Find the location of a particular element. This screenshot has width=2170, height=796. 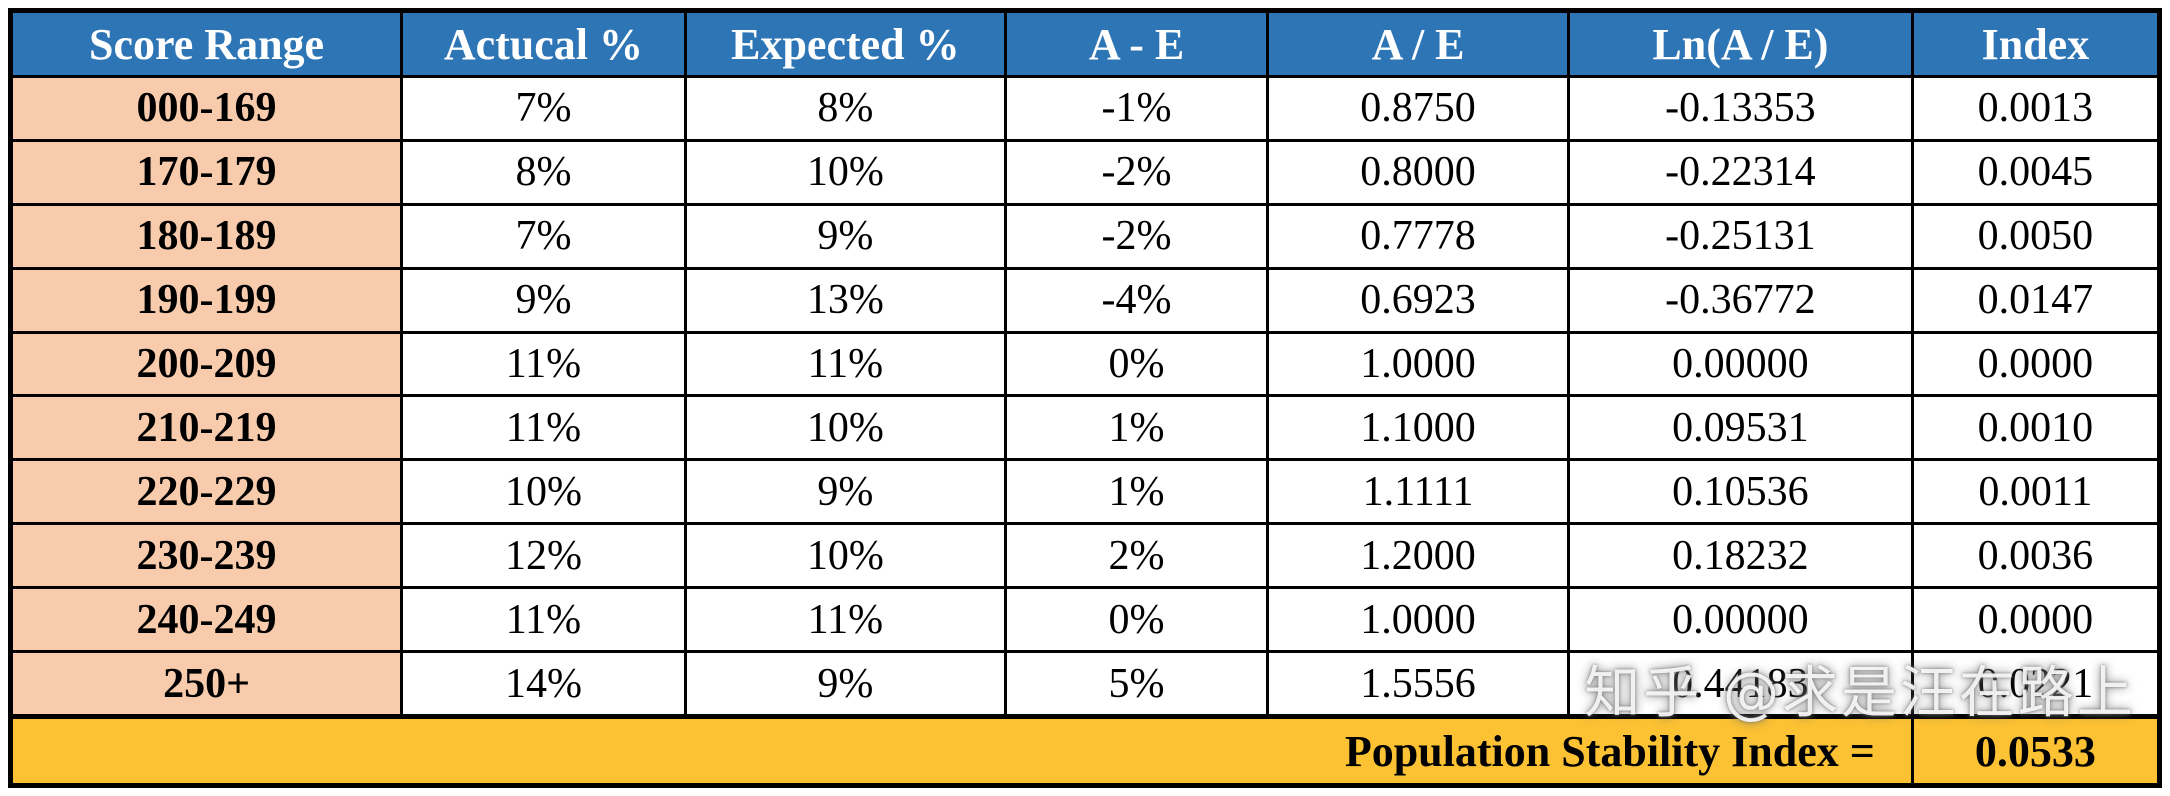

cell-ln: -0.13353 is located at coordinates (1740, 108).